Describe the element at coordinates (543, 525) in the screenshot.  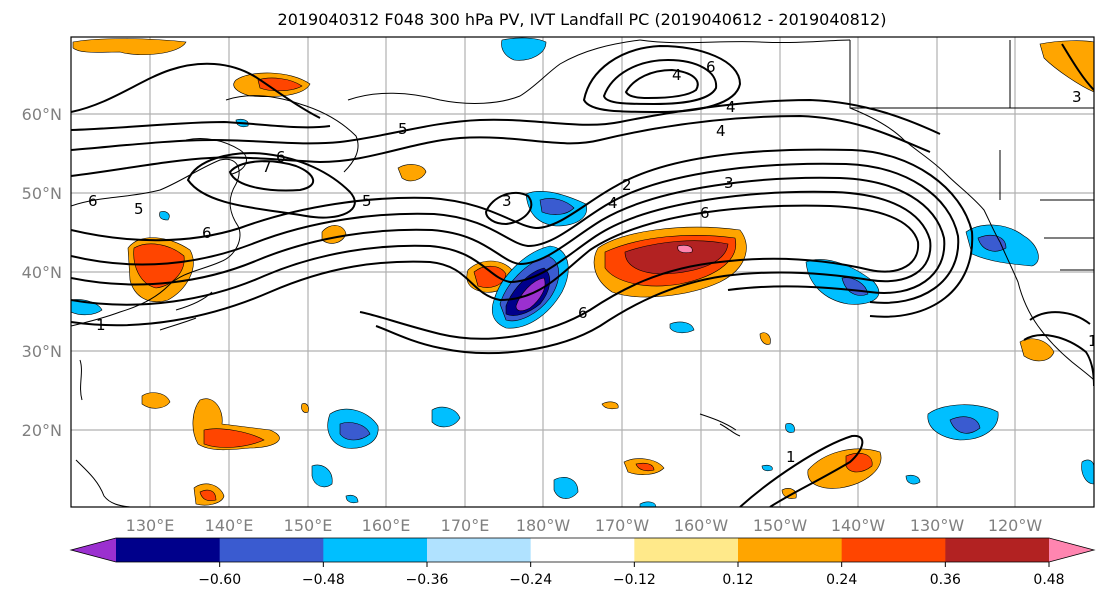
I see `lon-label: 180°W` at that location.